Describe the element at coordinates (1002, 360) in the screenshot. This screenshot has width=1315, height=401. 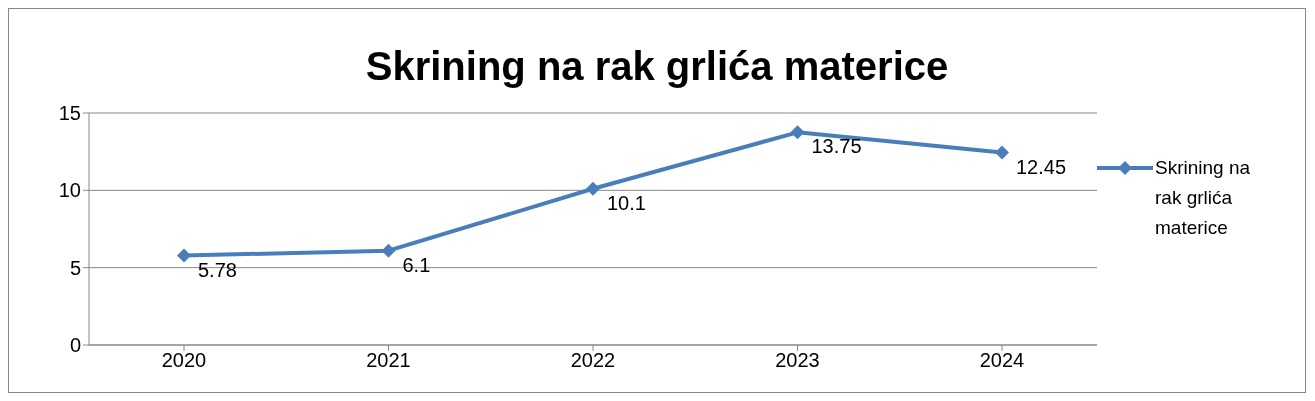
I see `x-tick-label: 2024` at that location.